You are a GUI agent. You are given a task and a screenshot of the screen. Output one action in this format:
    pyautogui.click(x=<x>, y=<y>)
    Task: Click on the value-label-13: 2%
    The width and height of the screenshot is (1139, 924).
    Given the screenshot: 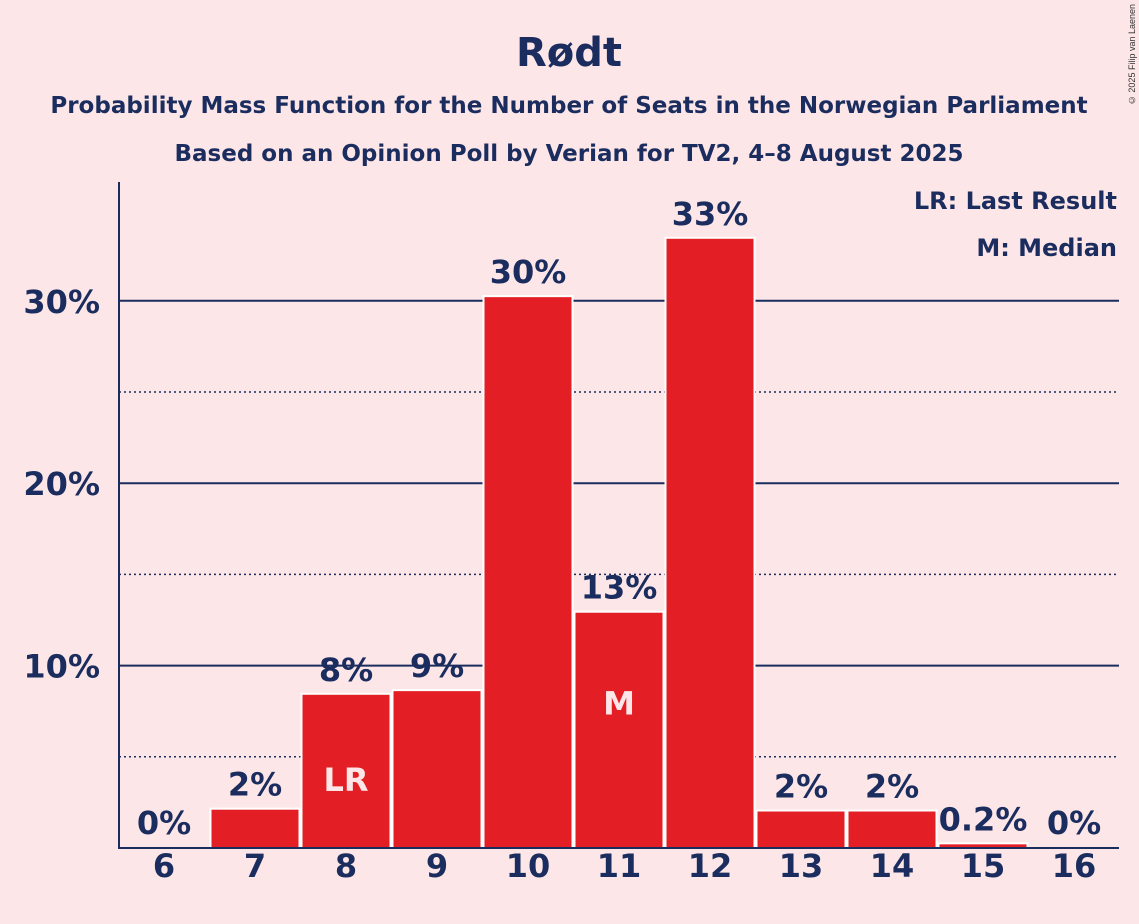 What is the action you would take?
    pyautogui.click(x=801, y=787)
    